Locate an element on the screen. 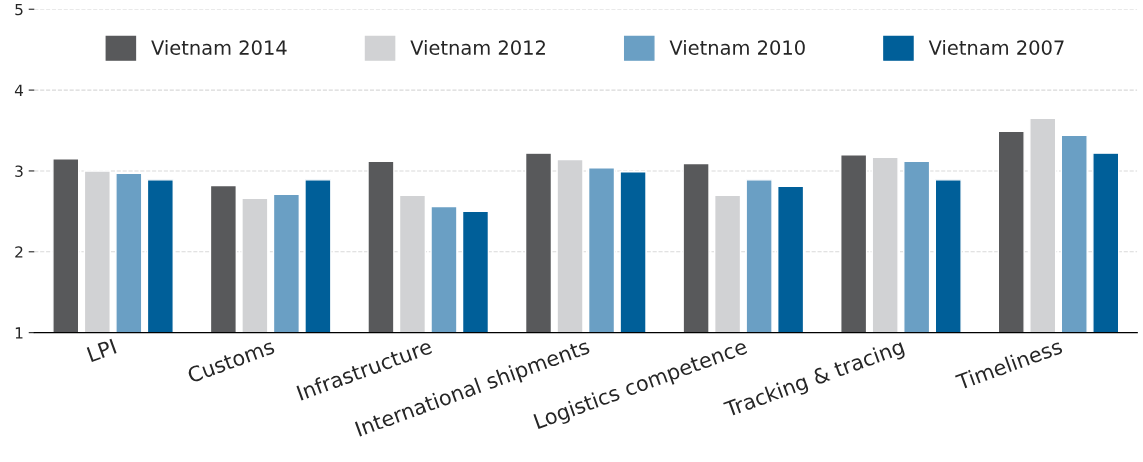 Image resolution: width=1143 pixels, height=462 pixels. legend-label: Vietnam 2007 is located at coordinates (996, 47).